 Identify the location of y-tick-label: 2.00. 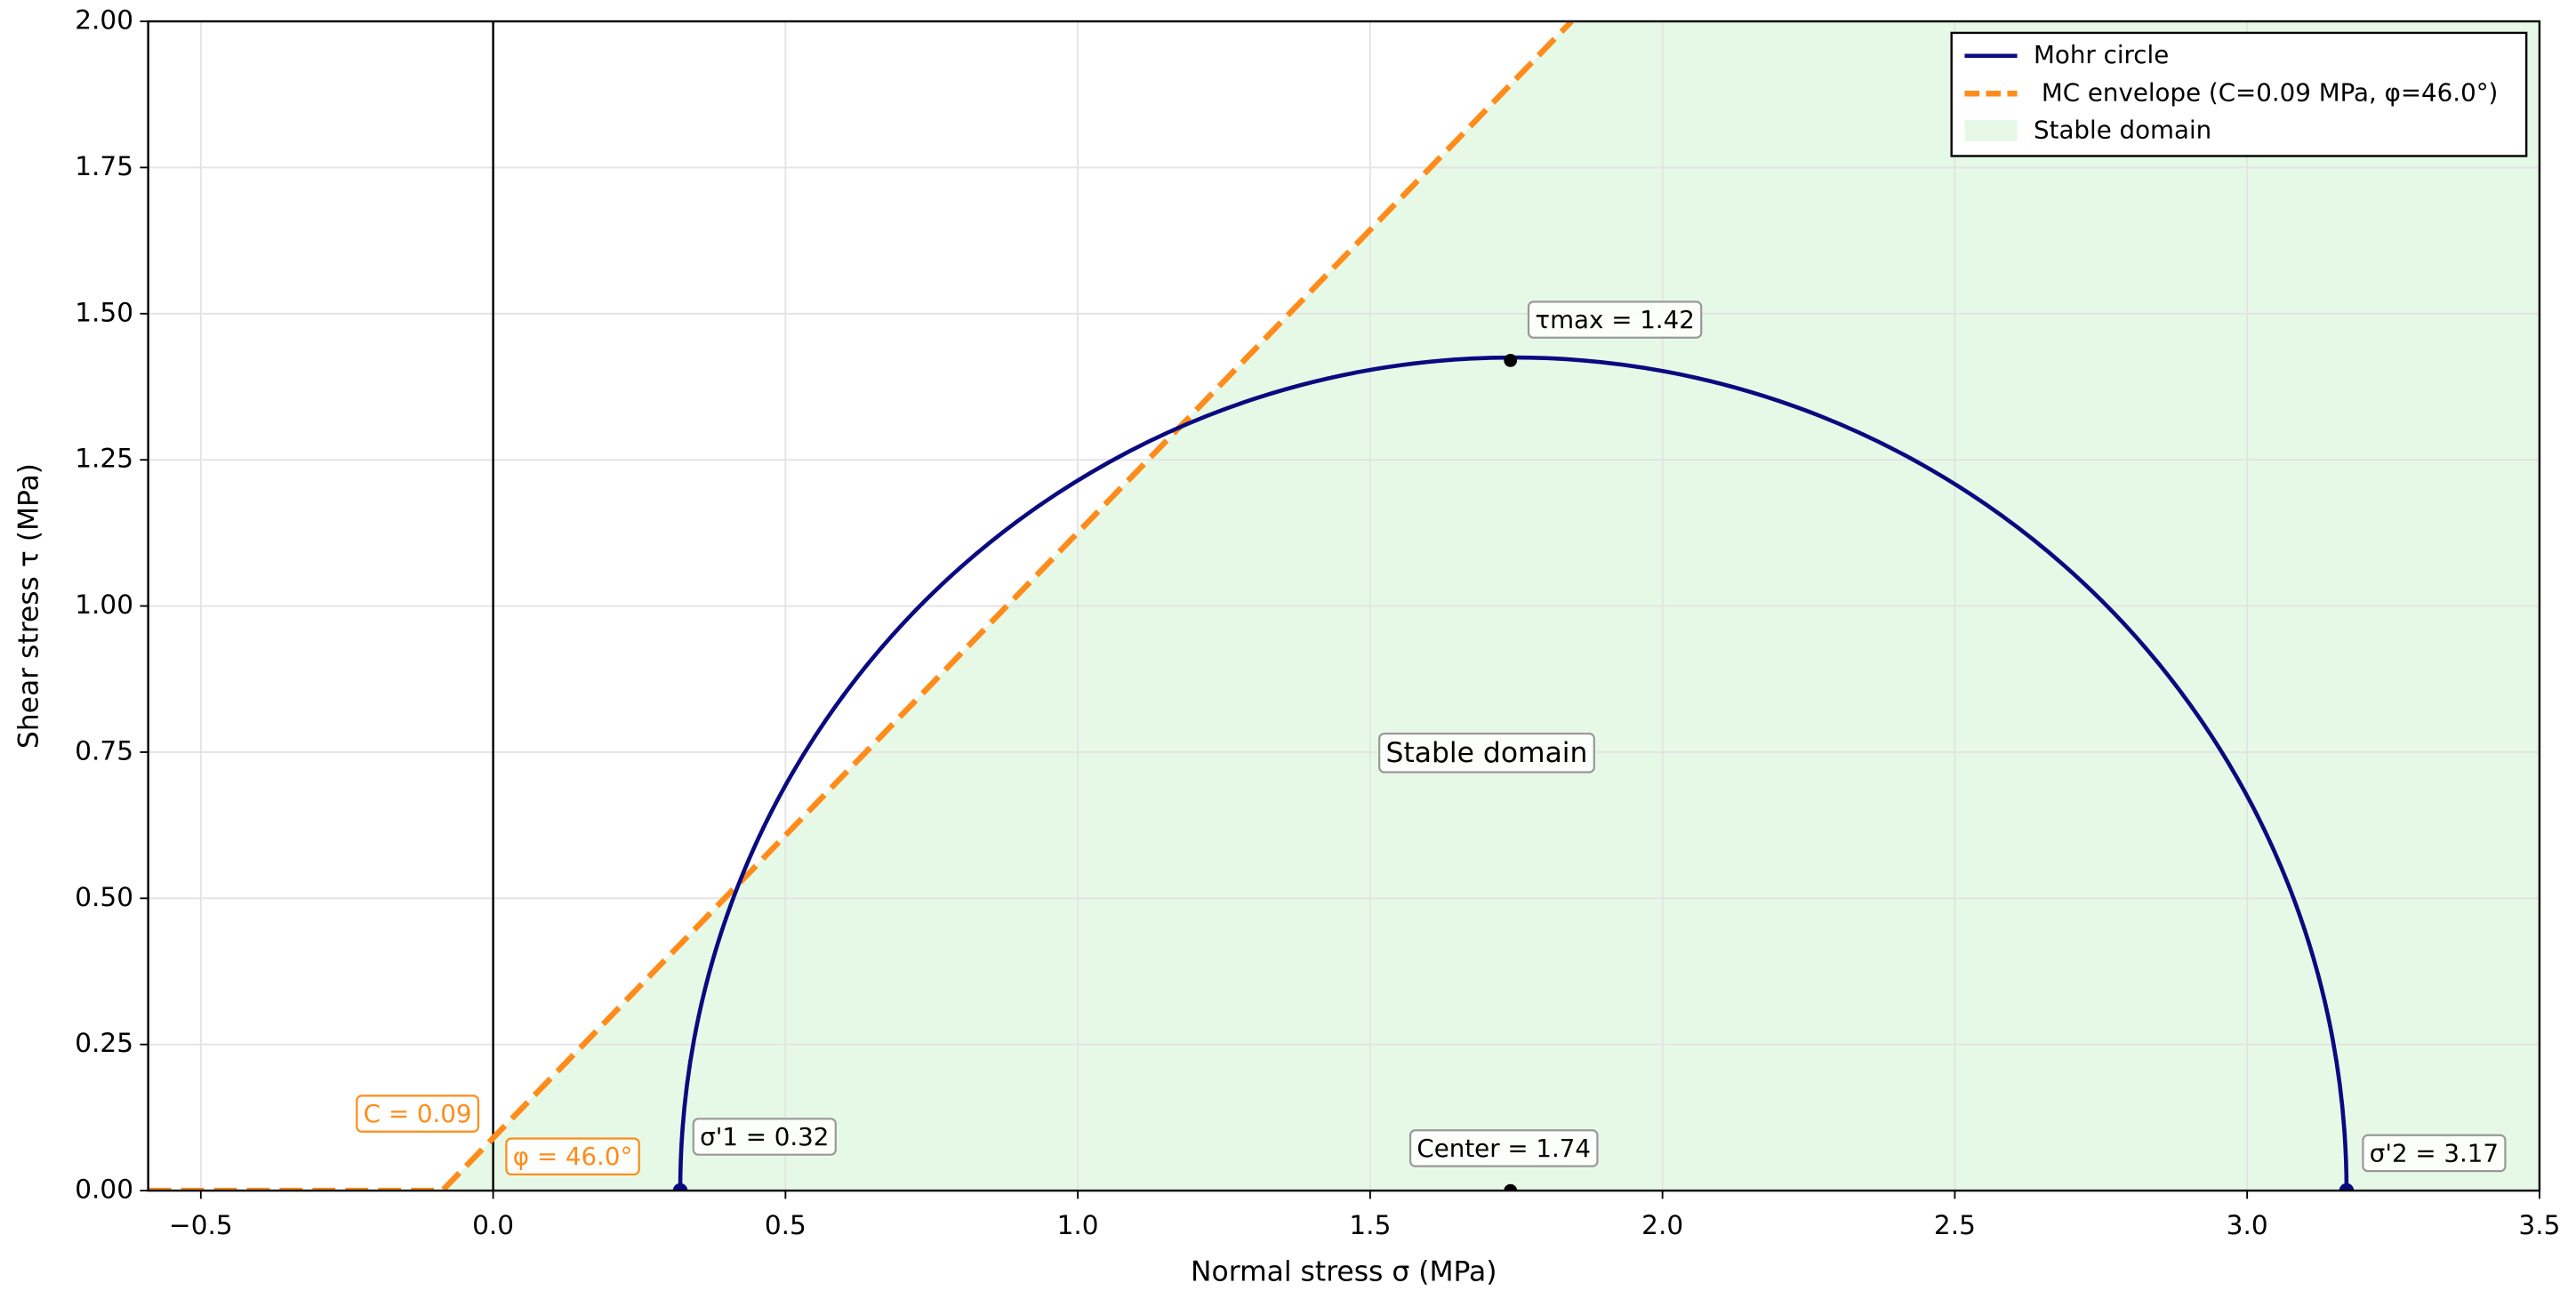
(104, 20).